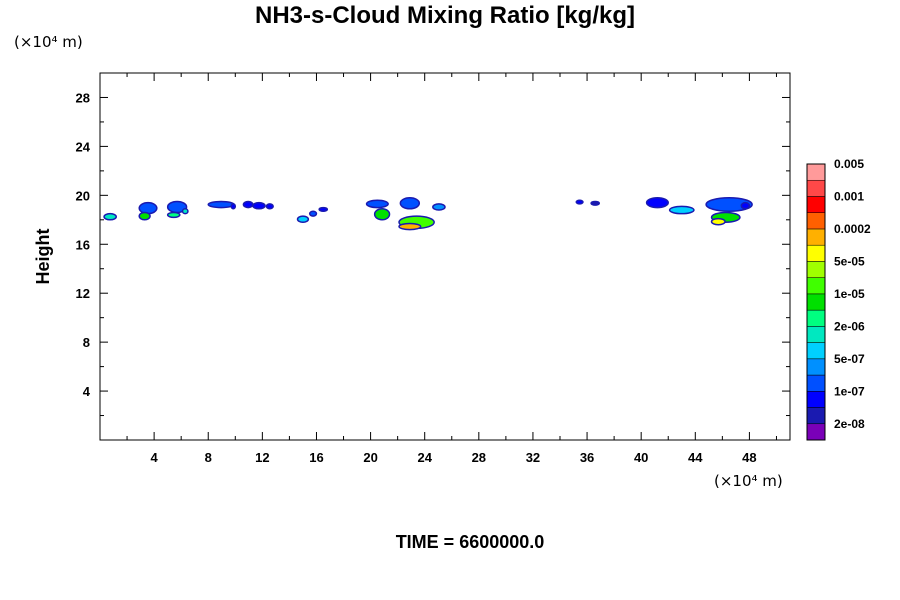 Image resolution: width=900 pixels, height=600 pixels. I want to click on colorbar-label: 5e-07, so click(849, 359).